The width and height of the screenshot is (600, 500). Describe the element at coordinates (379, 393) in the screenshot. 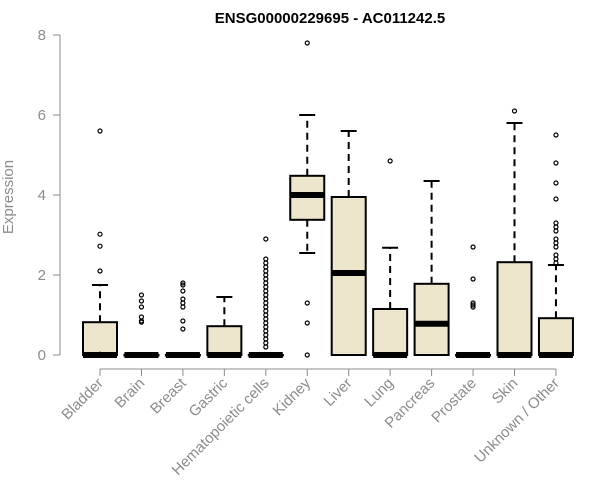

I see `x-tick-label: Lung` at that location.